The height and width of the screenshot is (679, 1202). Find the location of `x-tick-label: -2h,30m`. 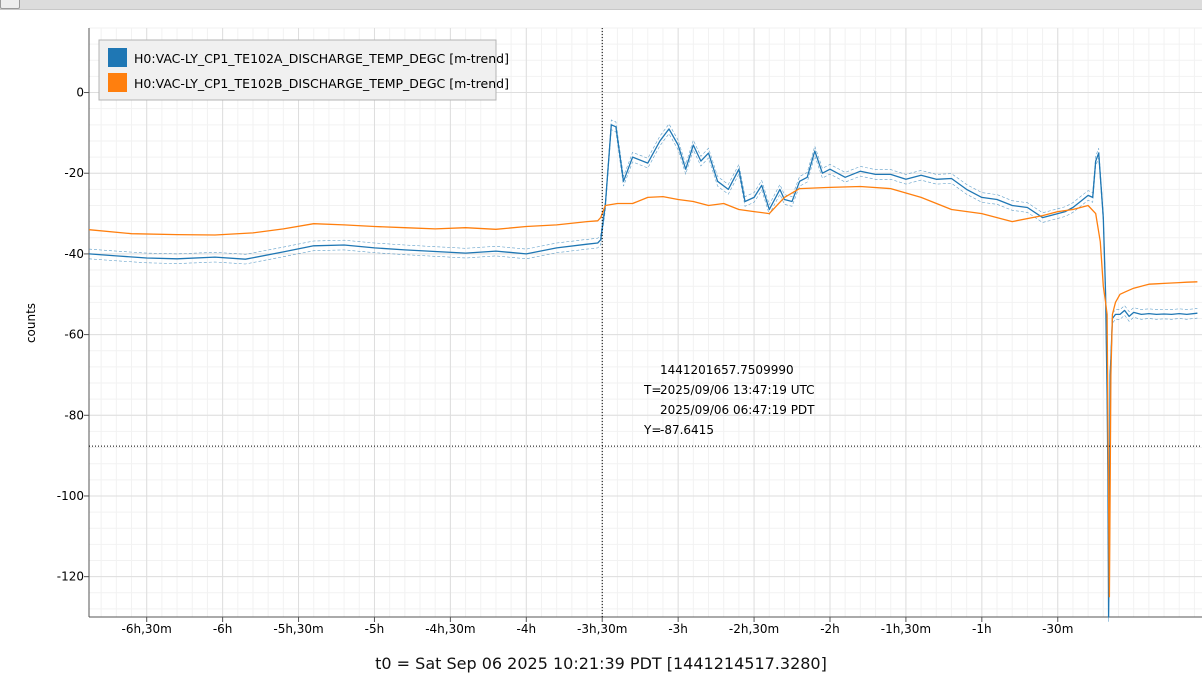

x-tick-label: -2h,30m is located at coordinates (754, 629).